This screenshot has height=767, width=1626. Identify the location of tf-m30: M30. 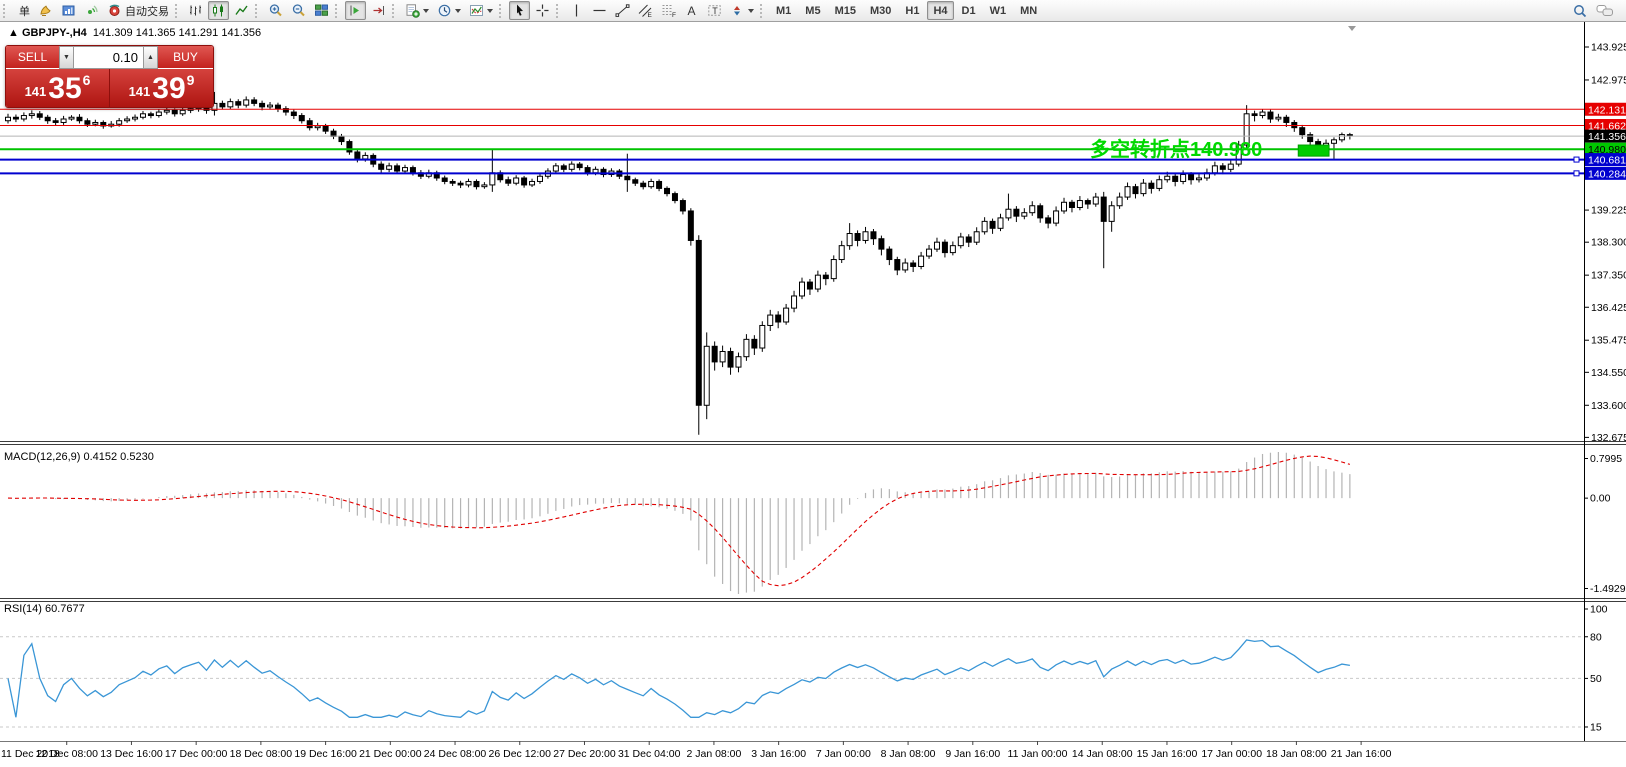
(880, 10).